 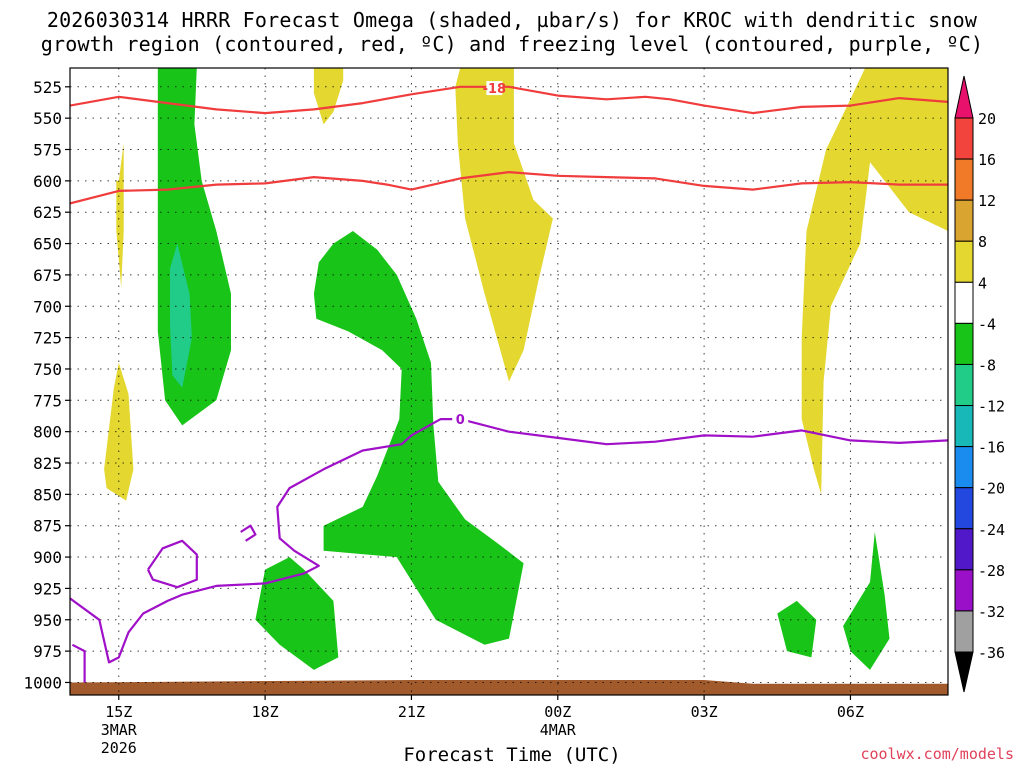 What do you see at coordinates (982, 242) in the screenshot?
I see `colorbar-label-3: 8` at bounding box center [982, 242].